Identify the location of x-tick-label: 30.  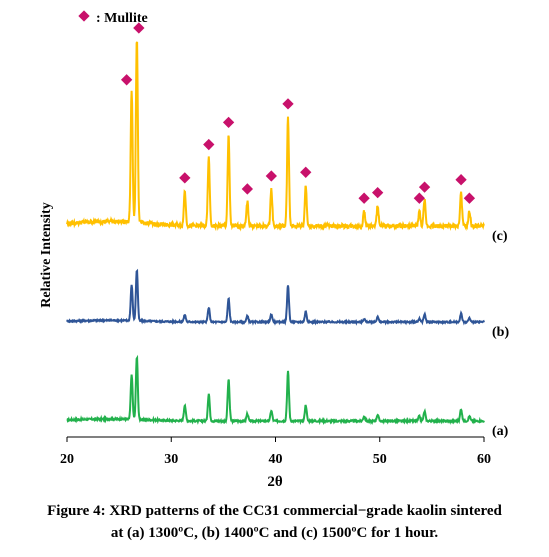
(171, 459).